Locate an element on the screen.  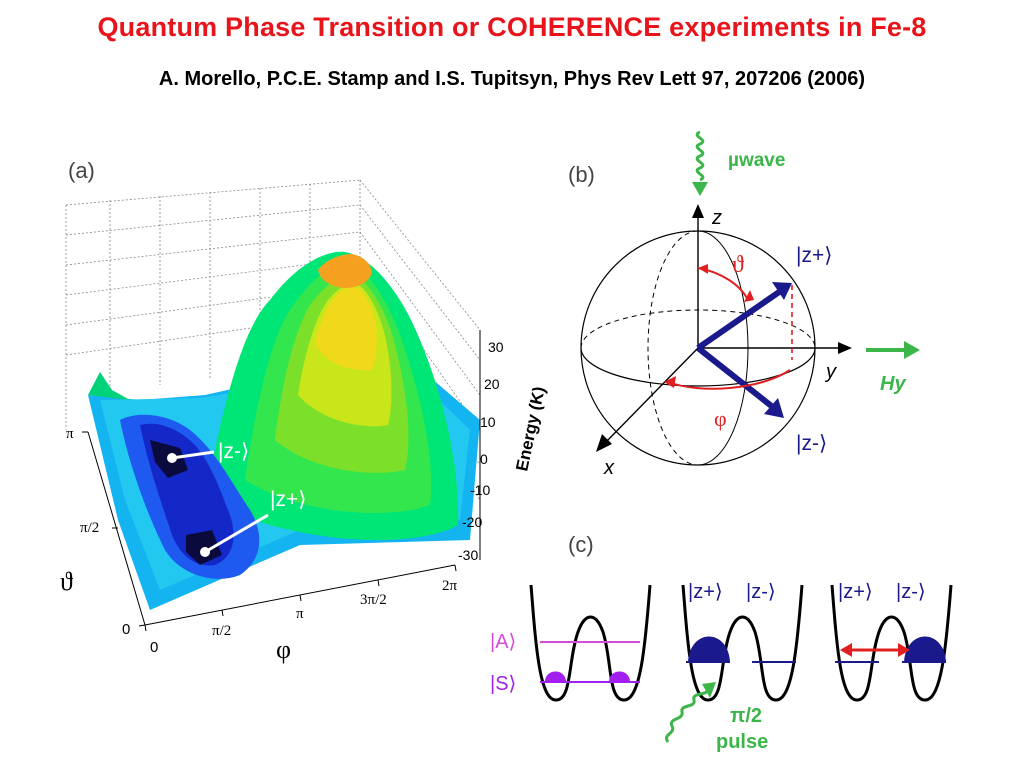
theta-tick: π is located at coordinates (70, 434).